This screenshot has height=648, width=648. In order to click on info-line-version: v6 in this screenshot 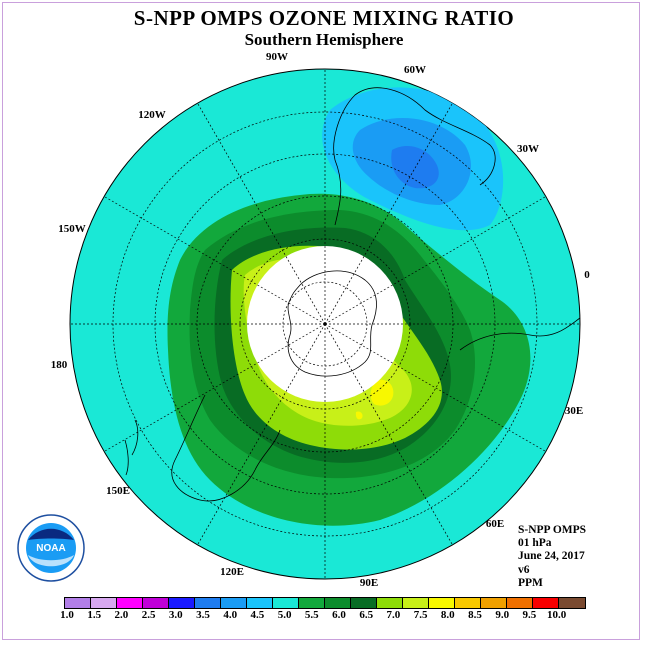, I will do `click(524, 569)`.